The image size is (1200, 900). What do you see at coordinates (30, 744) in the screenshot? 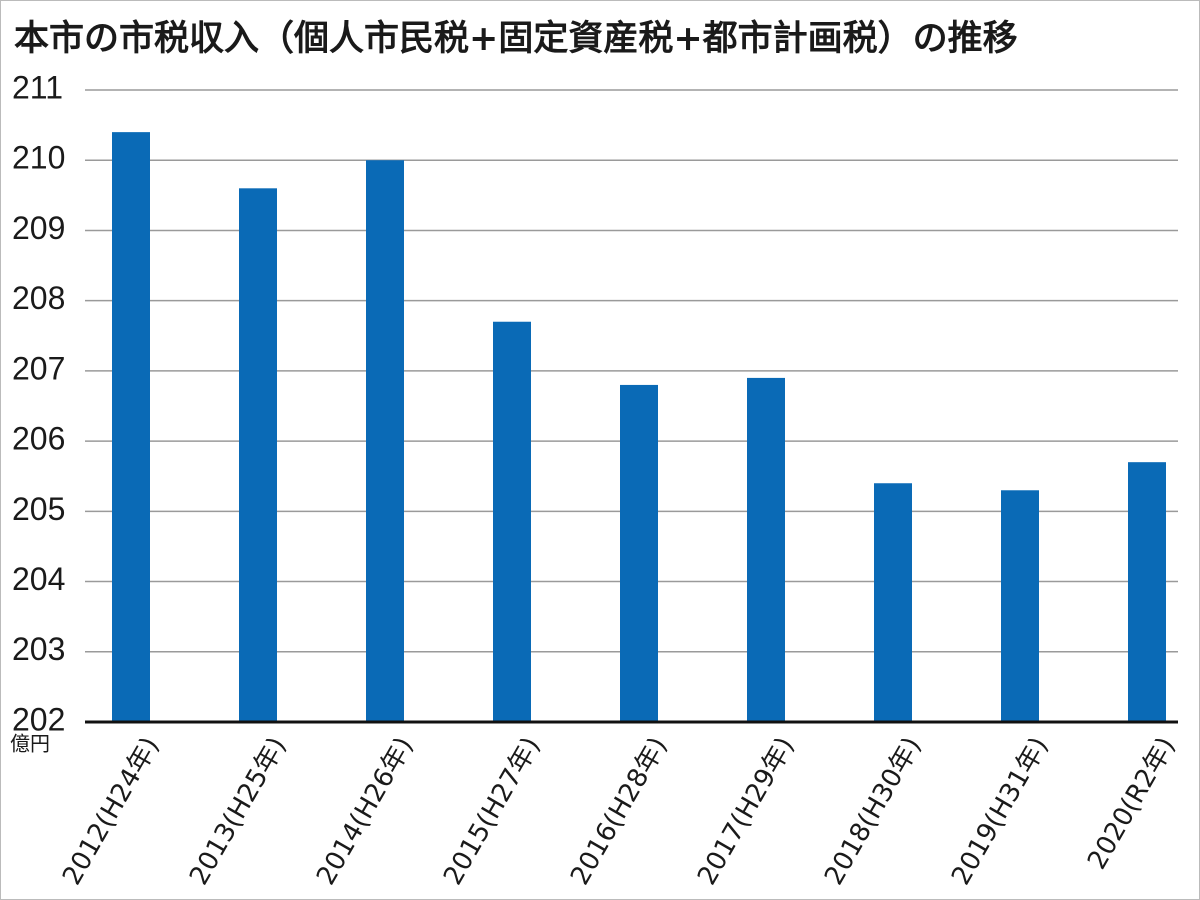
I see `y-unit: 億円` at bounding box center [30, 744].